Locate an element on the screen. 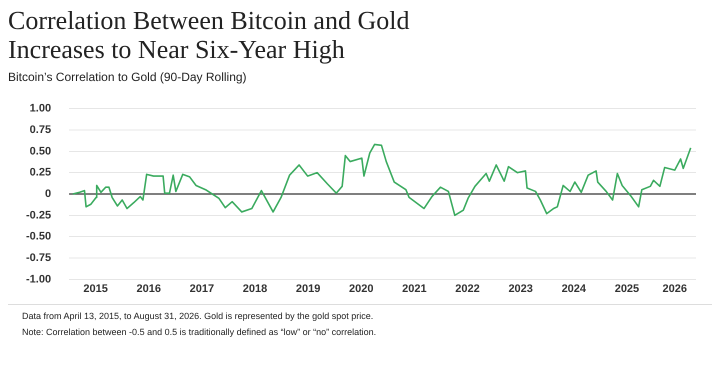  y-tick-label: 0 is located at coordinates (48, 194).